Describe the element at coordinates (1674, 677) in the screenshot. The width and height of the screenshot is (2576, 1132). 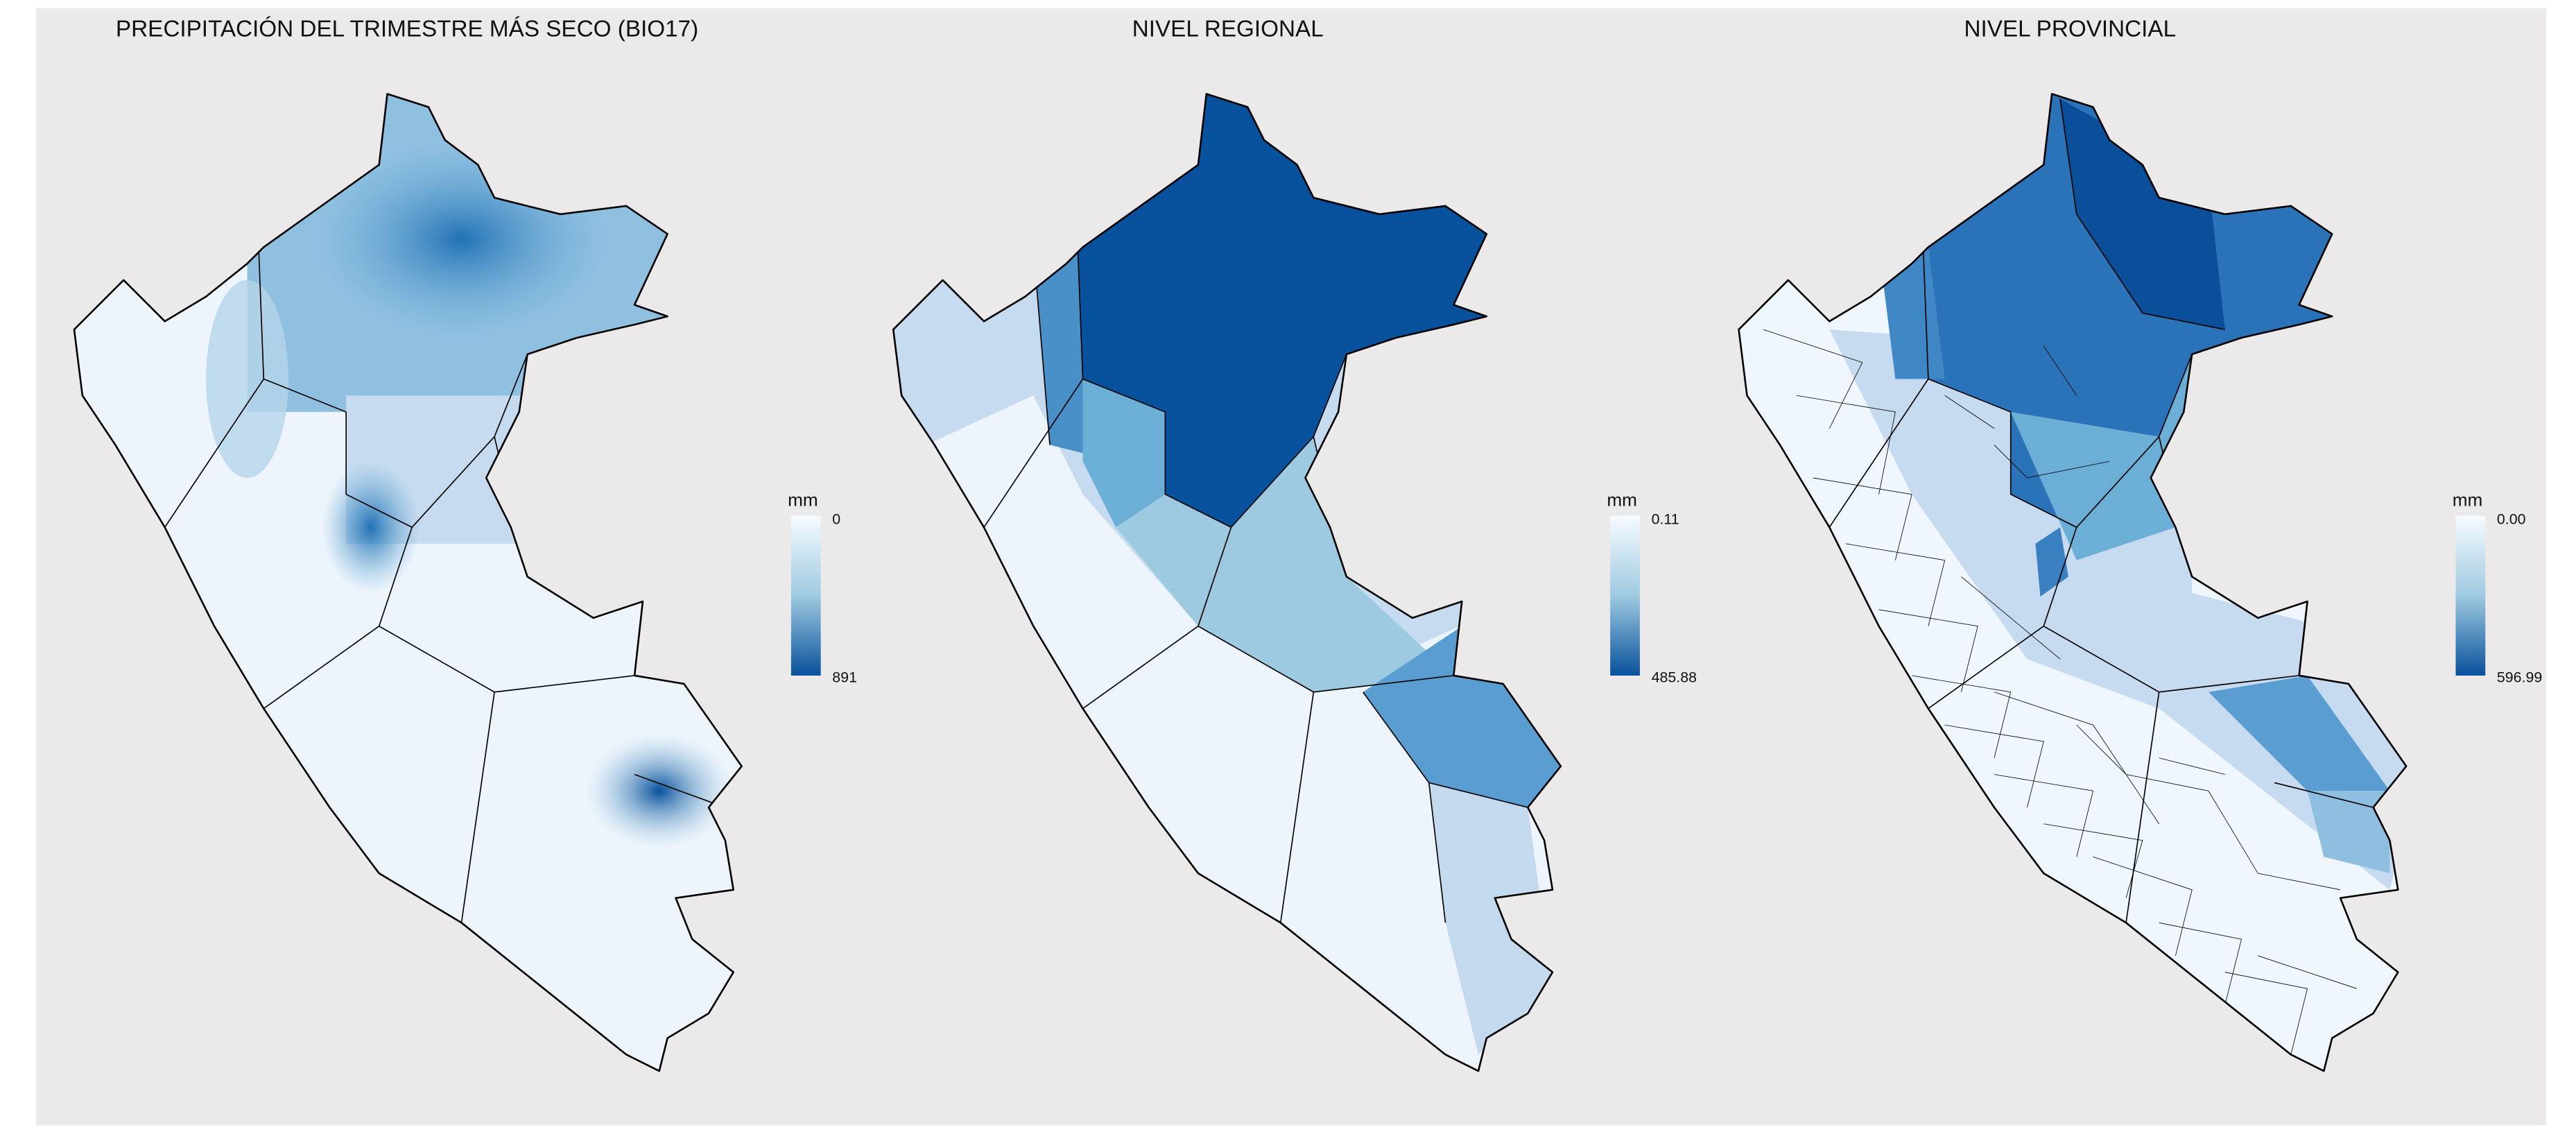
I see `legend-max-label: 485.88` at that location.